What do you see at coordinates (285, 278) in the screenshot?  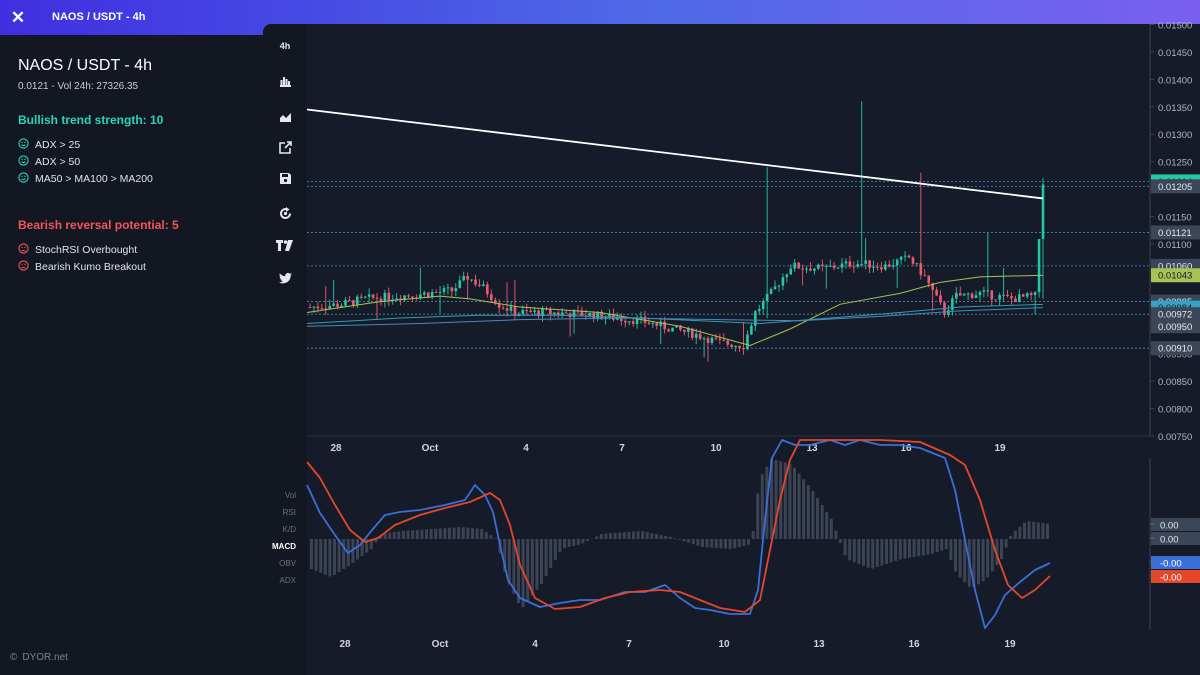 I see `twitter-icon` at bounding box center [285, 278].